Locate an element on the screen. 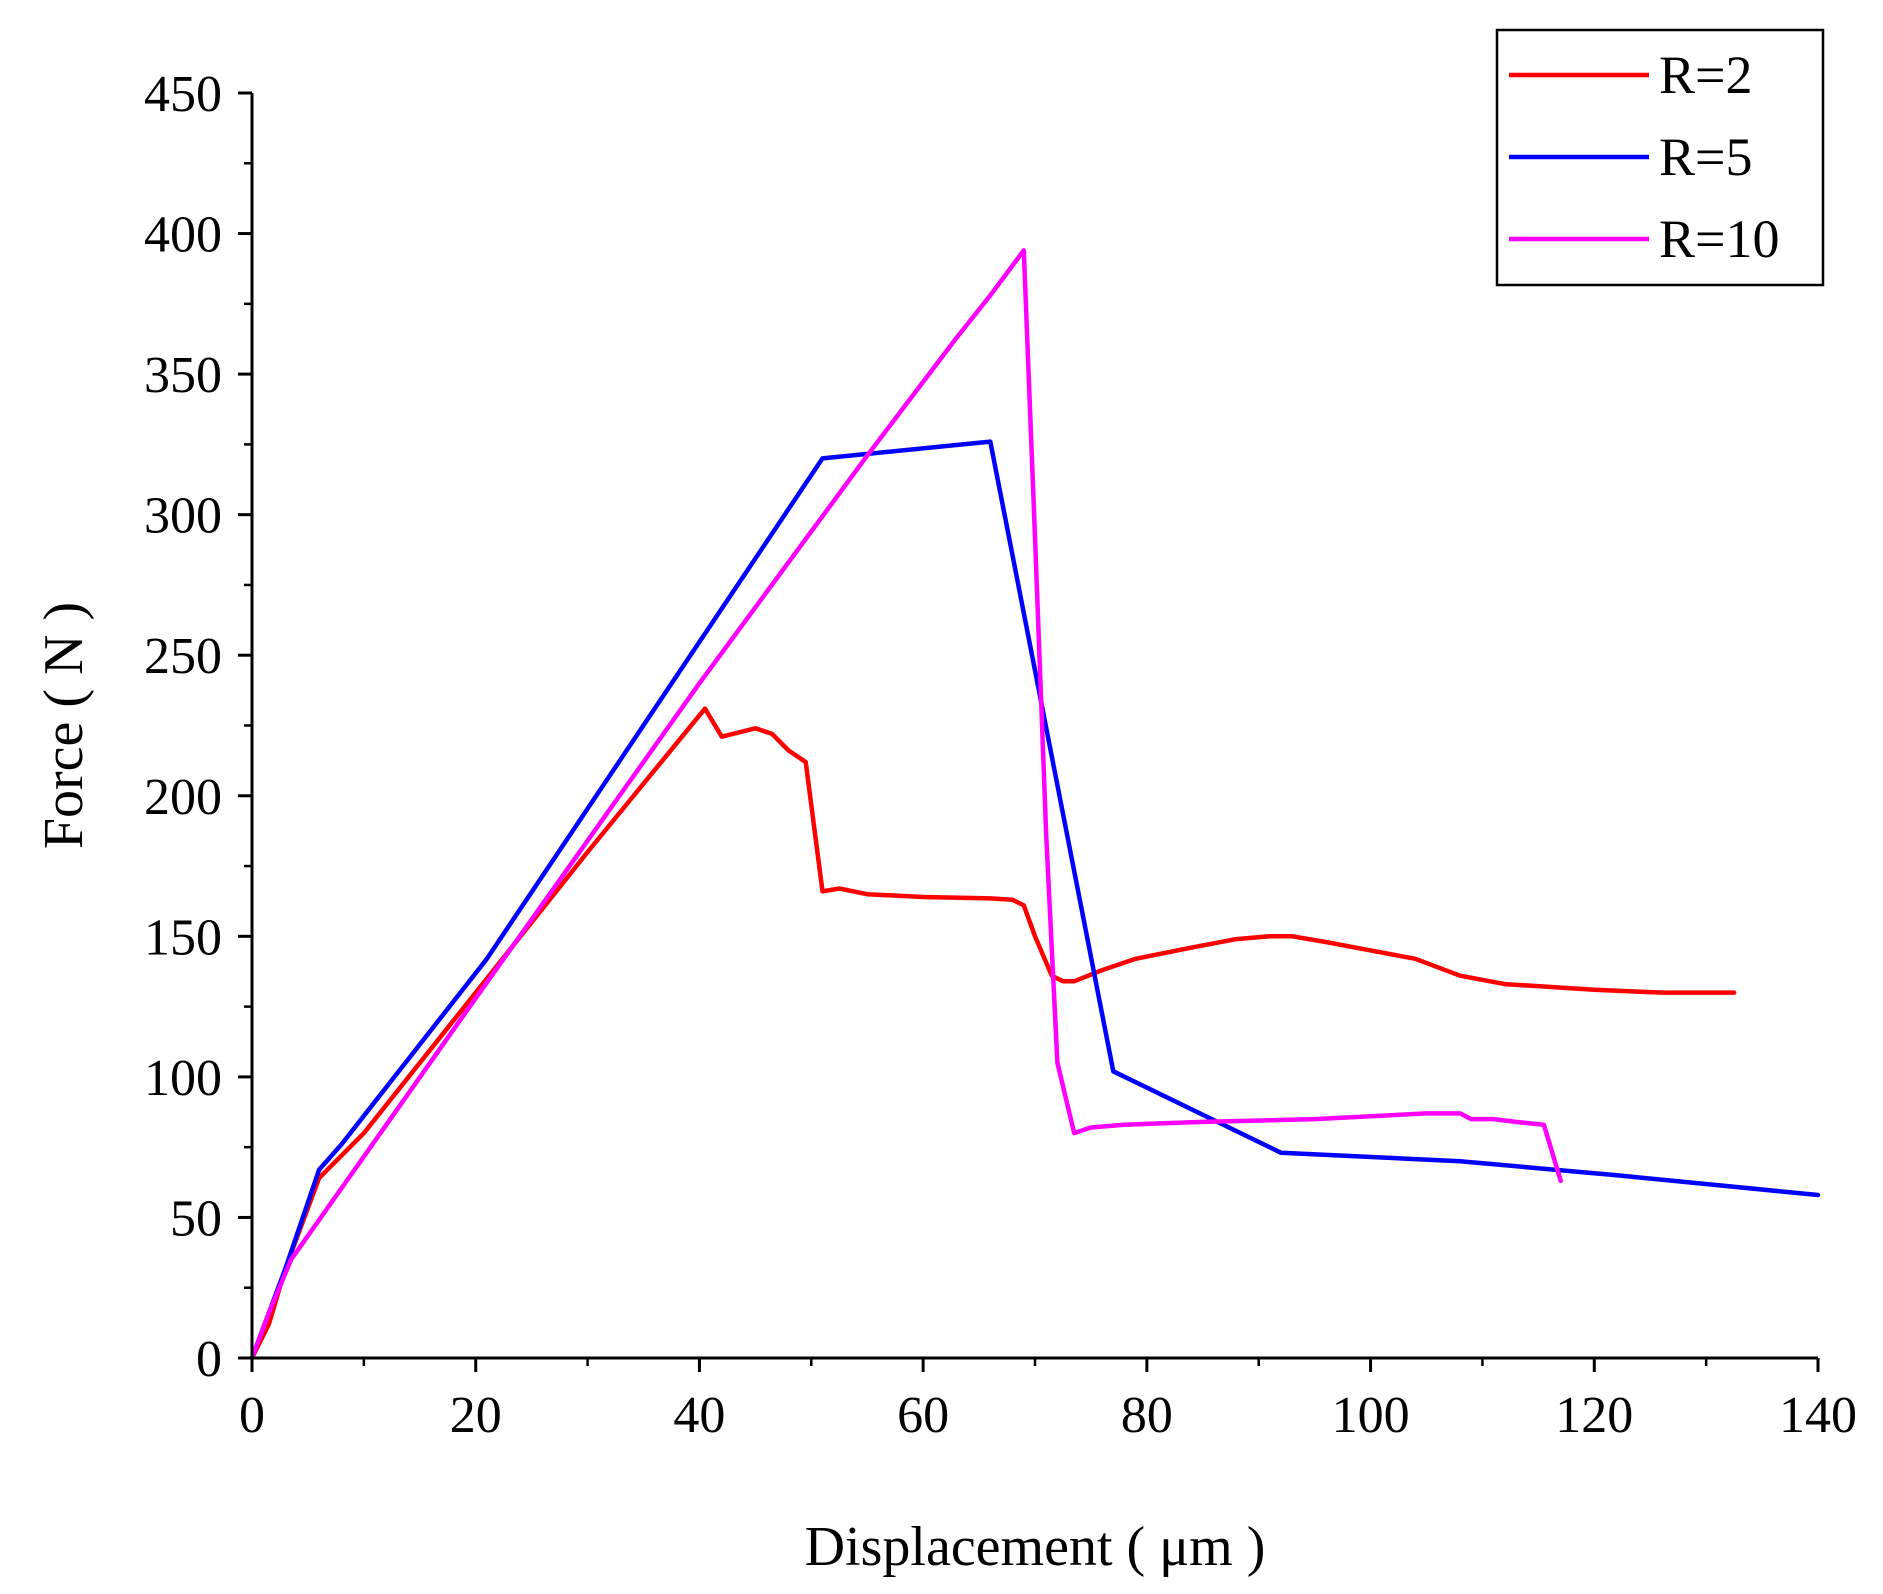 This screenshot has height=1594, width=1883. y-tick-label: 0 is located at coordinates (209, 1359).